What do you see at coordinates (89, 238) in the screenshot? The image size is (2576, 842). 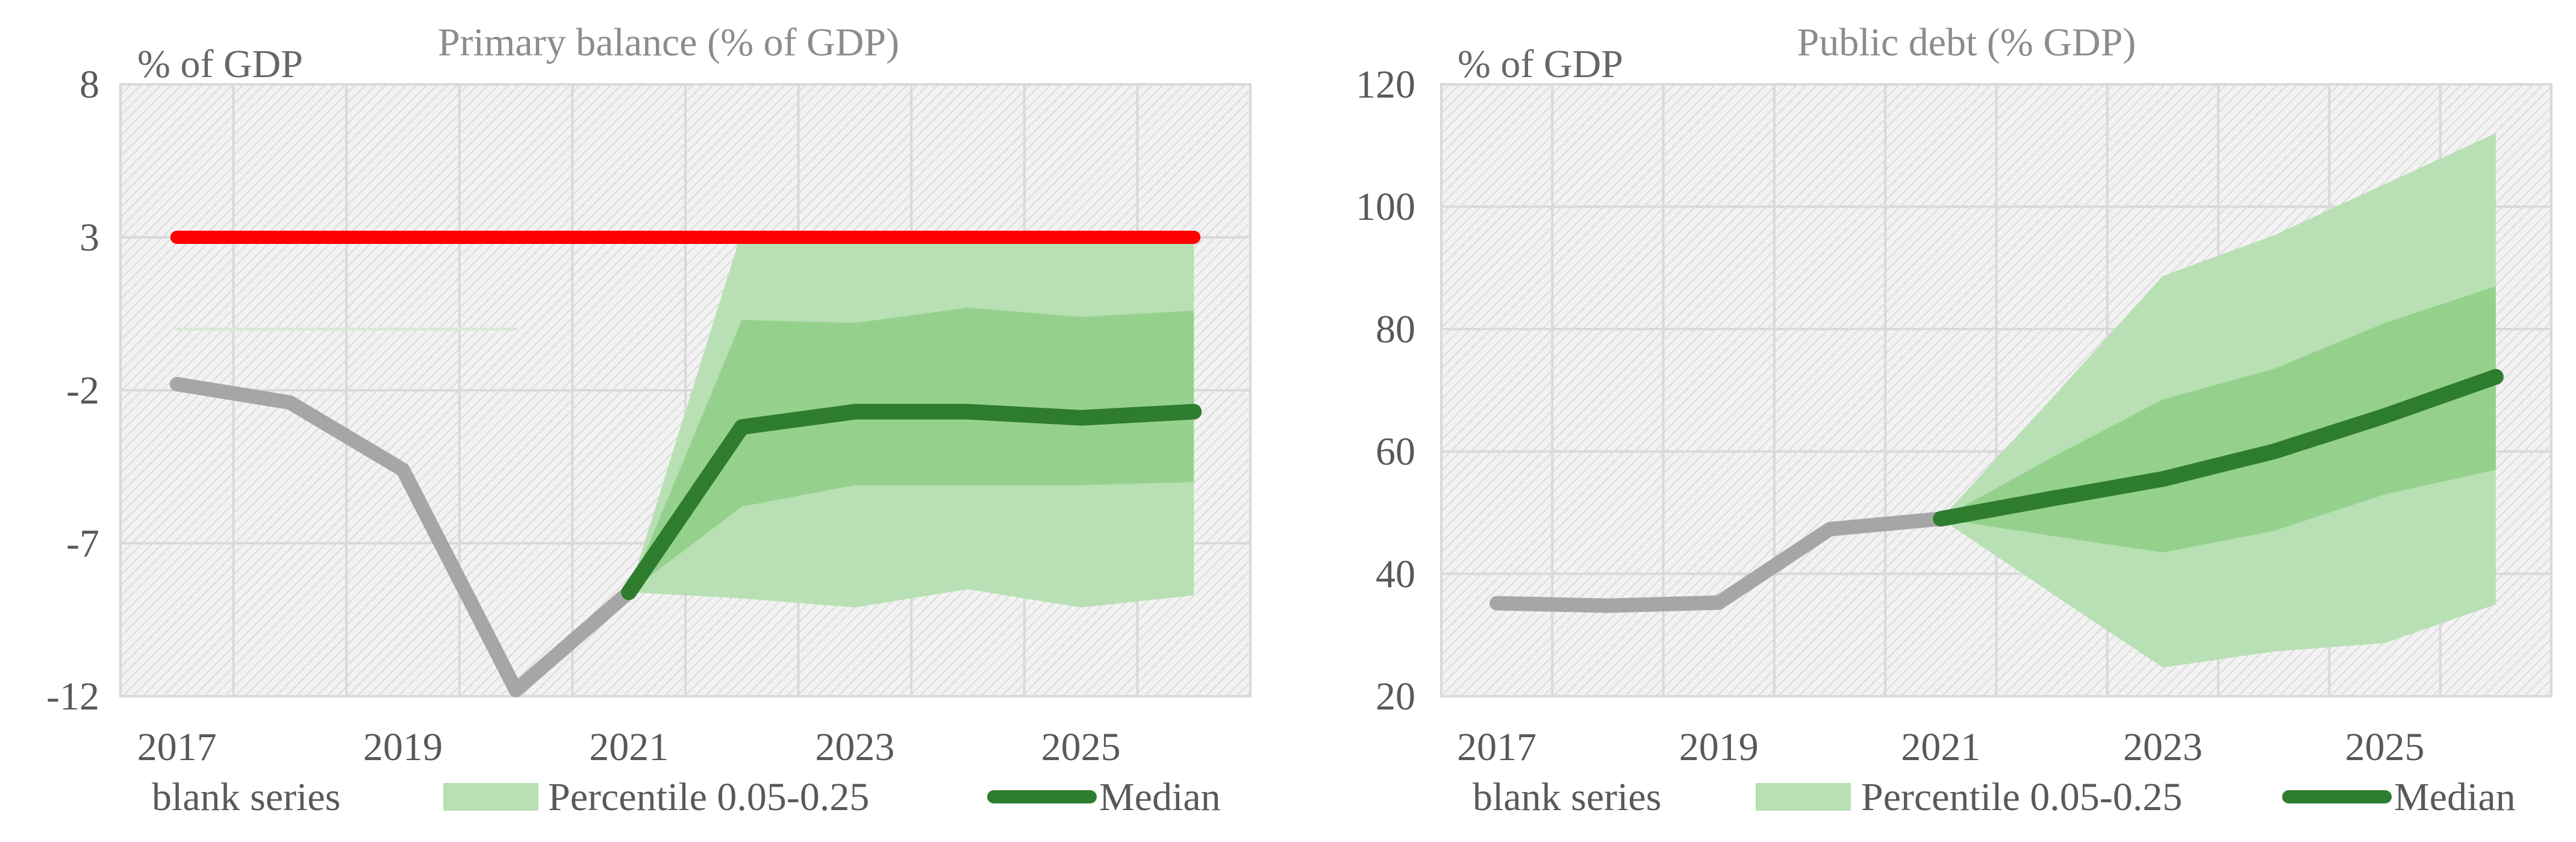 I see `y-tick-label: 3` at bounding box center [89, 238].